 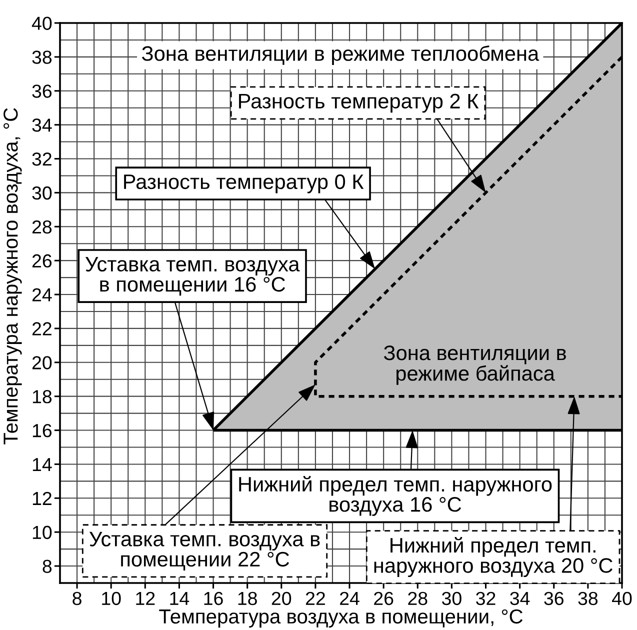 I want to click on x-tick-label: 32, so click(x=486, y=599).